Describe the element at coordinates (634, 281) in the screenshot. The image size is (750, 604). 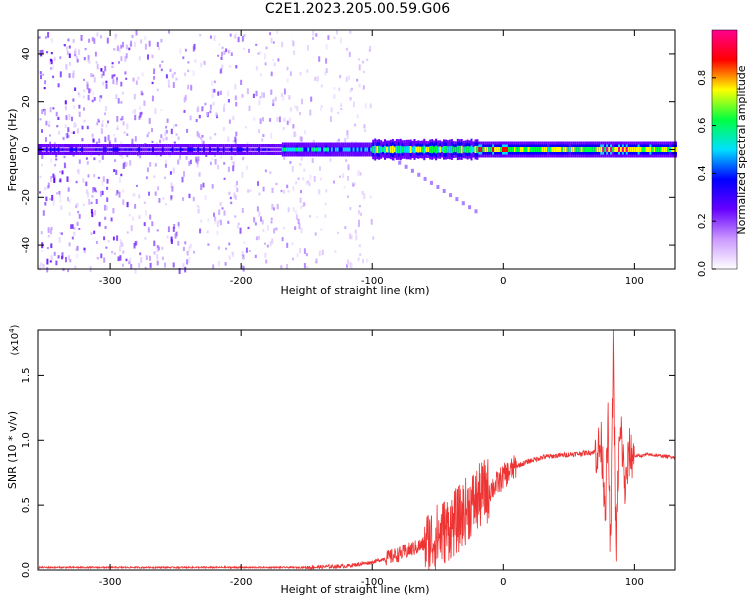
I see `x-tick-label: 100` at that location.